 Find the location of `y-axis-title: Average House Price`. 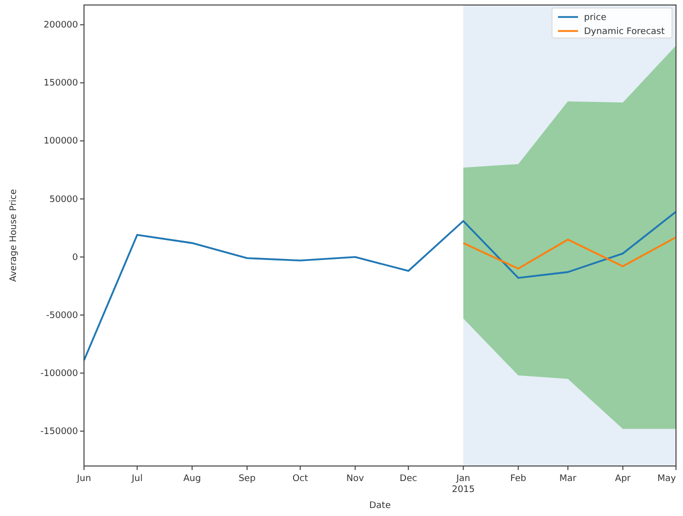

y-axis-title: Average House Price is located at coordinates (14, 235).